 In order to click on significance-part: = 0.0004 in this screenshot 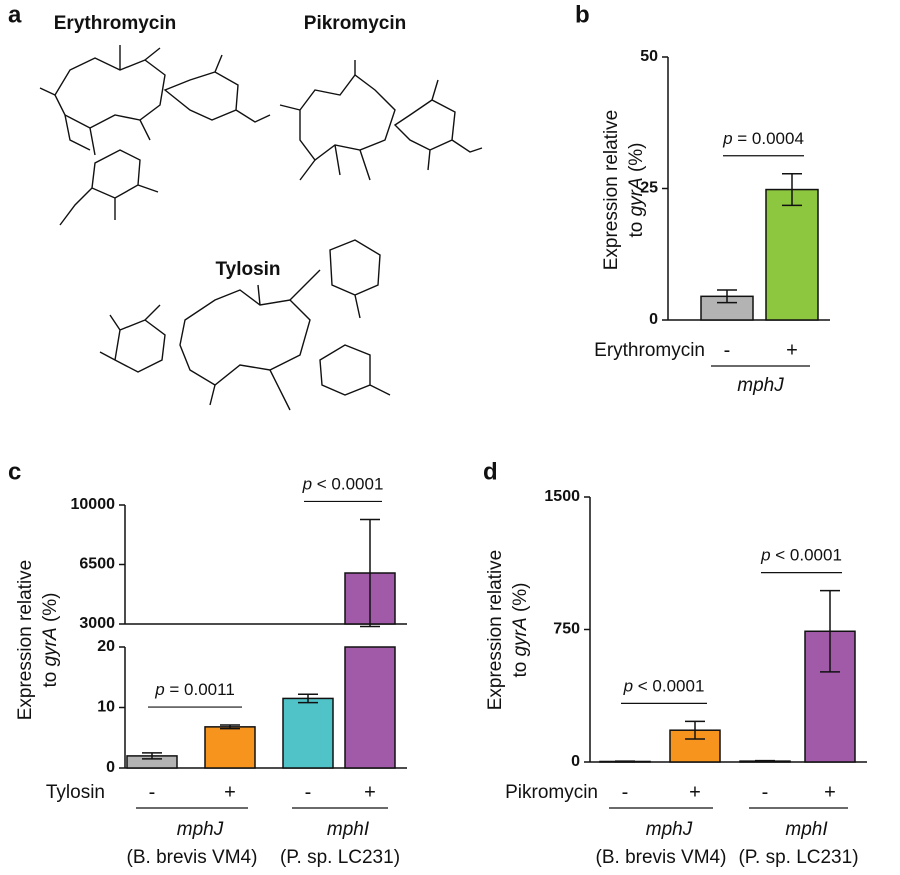, I will do `click(768, 138)`.